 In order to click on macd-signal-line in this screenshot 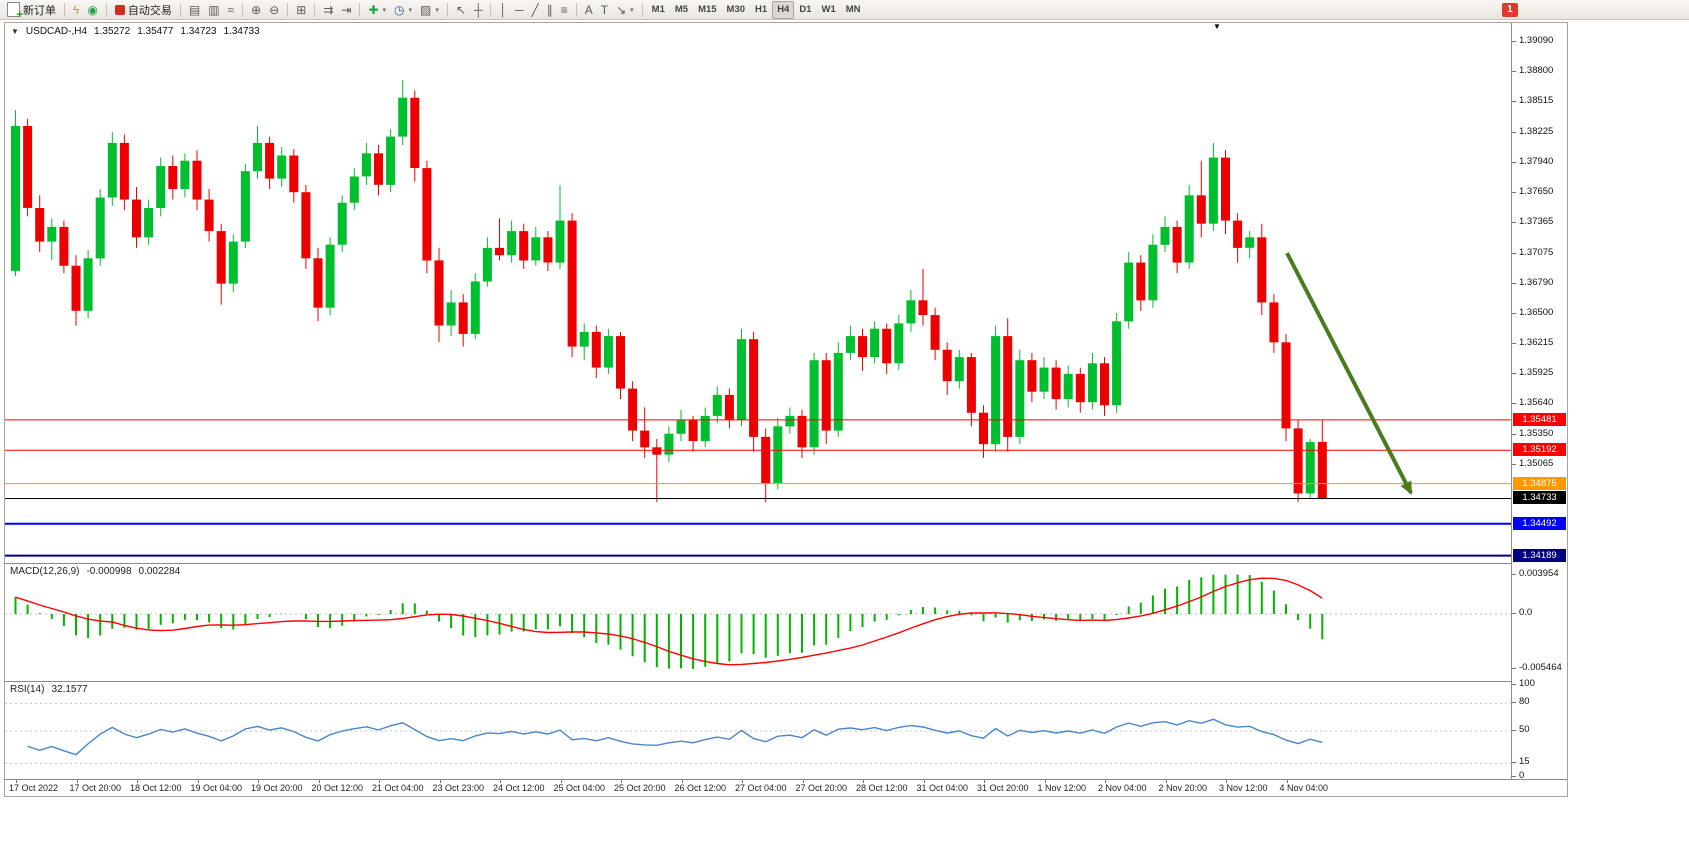, I will do `click(669, 621)`.